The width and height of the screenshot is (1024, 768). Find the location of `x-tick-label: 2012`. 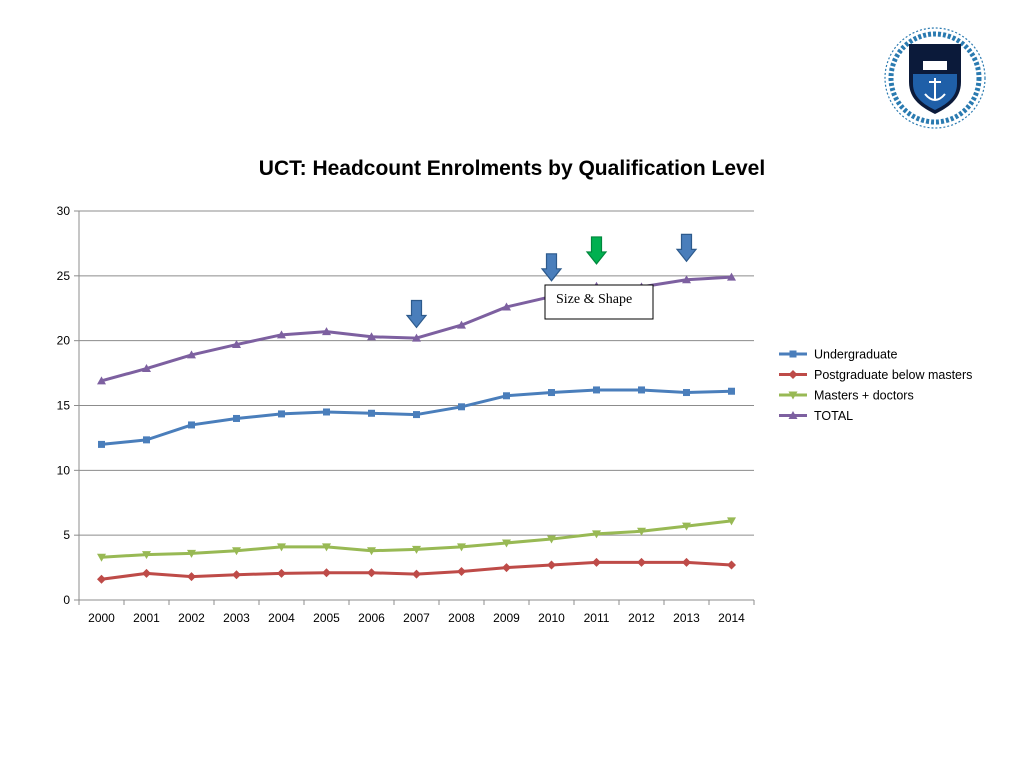

x-tick-label: 2012 is located at coordinates (641, 618).